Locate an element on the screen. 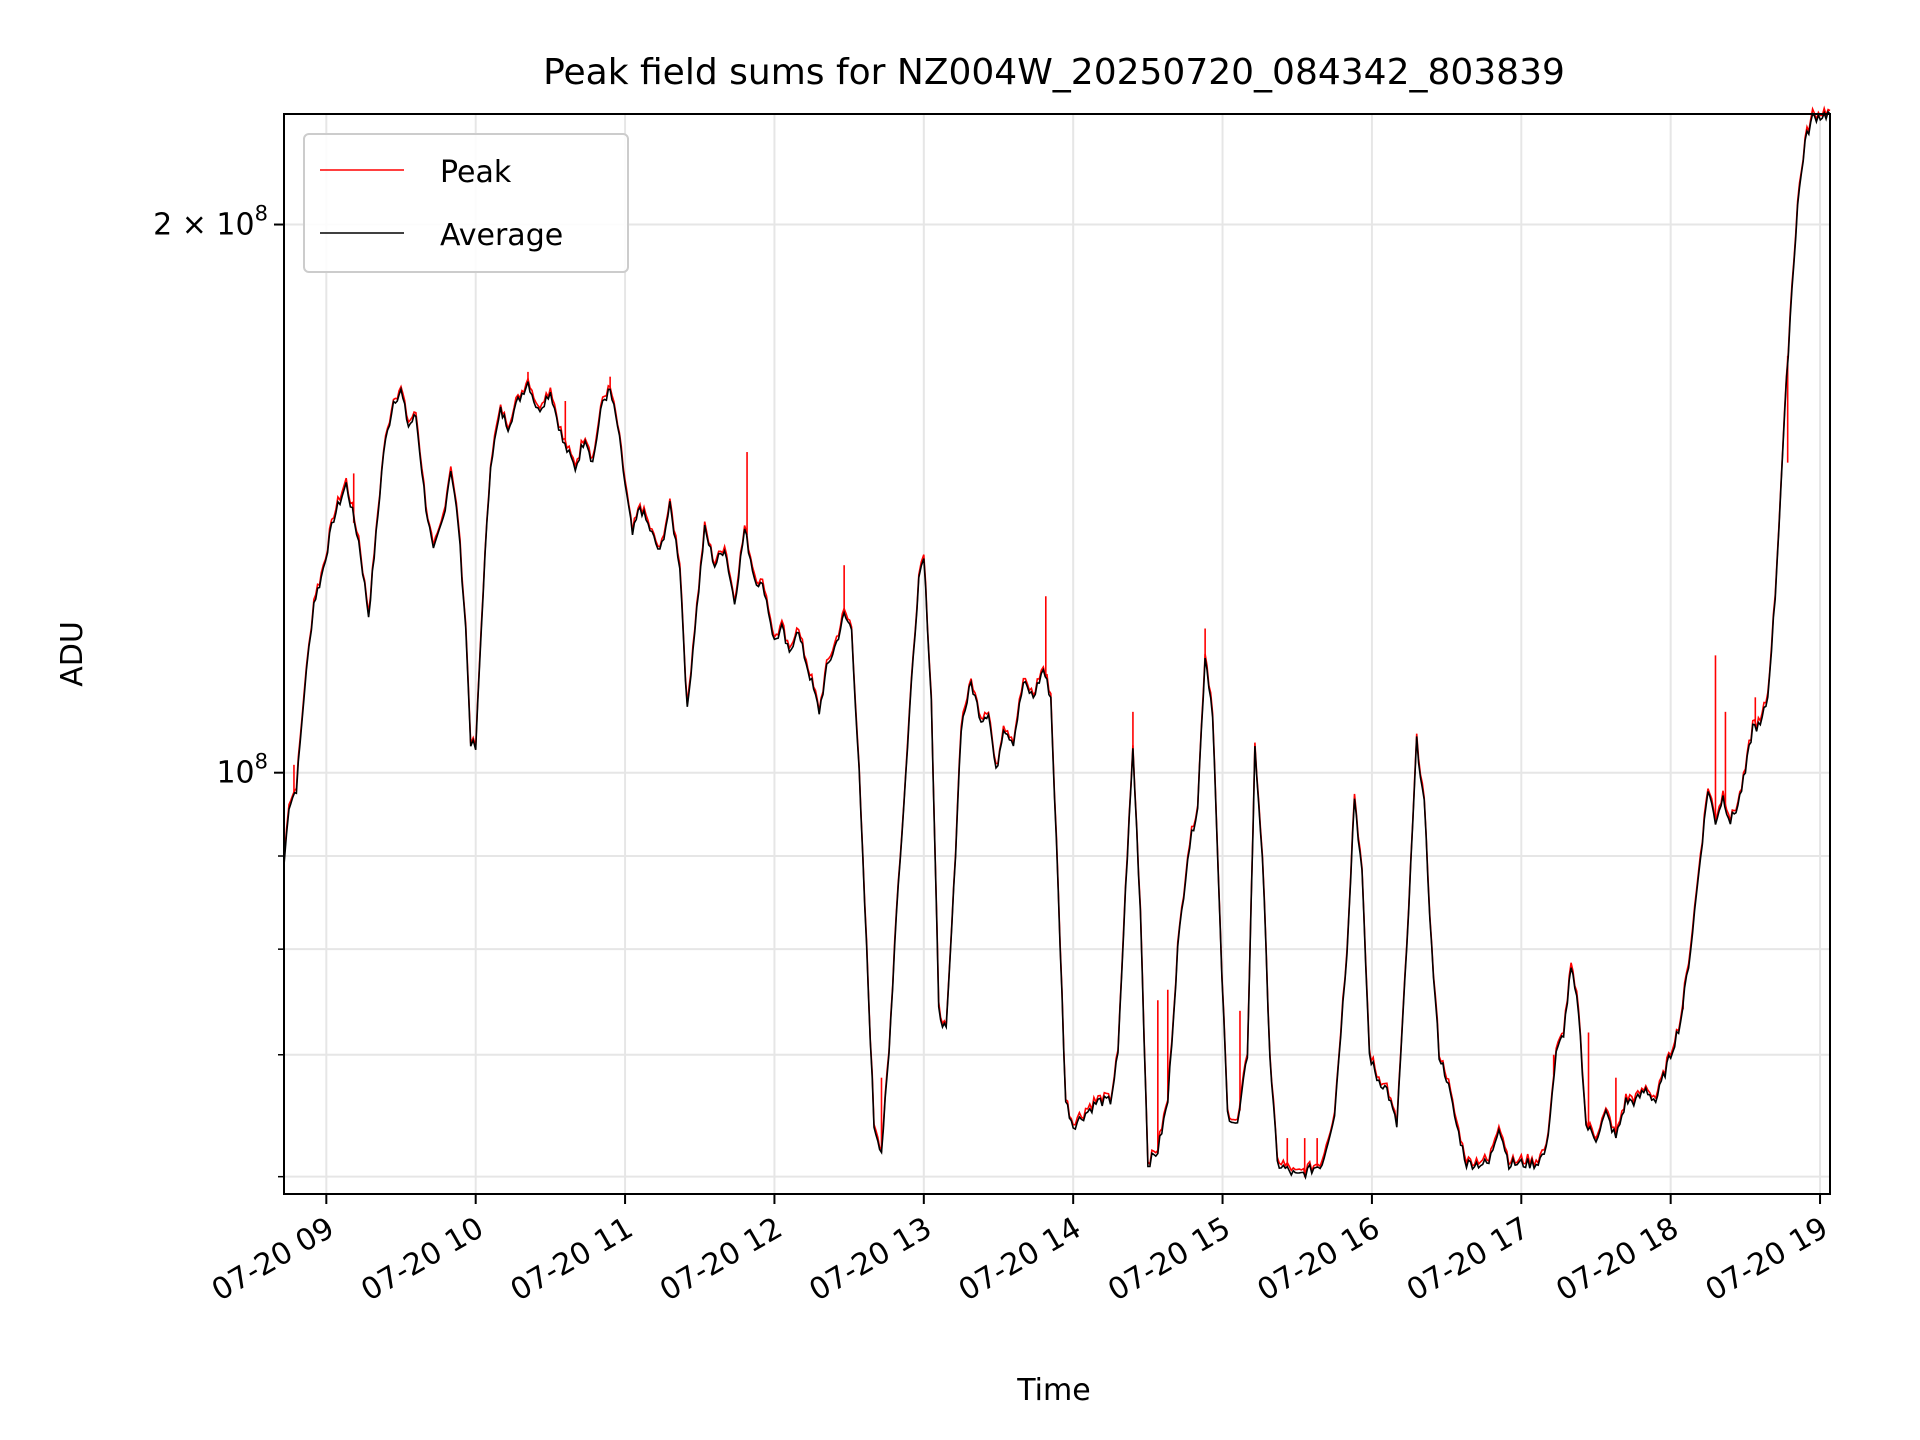 This screenshot has width=1920, height=1440. y-tick-label: 108 is located at coordinates (242, 770).